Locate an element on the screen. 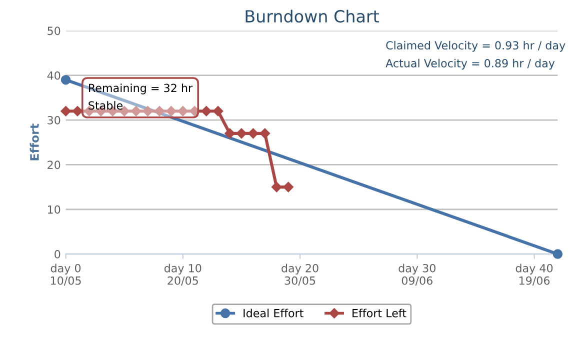 This screenshot has height=341, width=572. y-tick-label: 30 is located at coordinates (54, 120).